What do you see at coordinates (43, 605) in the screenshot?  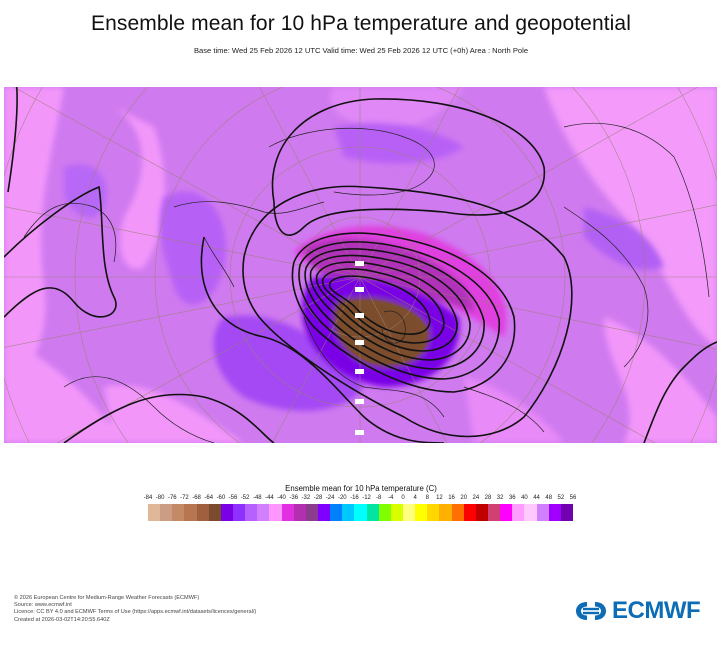 I see `source-text: Source: www.ecmwf.int` at bounding box center [43, 605].